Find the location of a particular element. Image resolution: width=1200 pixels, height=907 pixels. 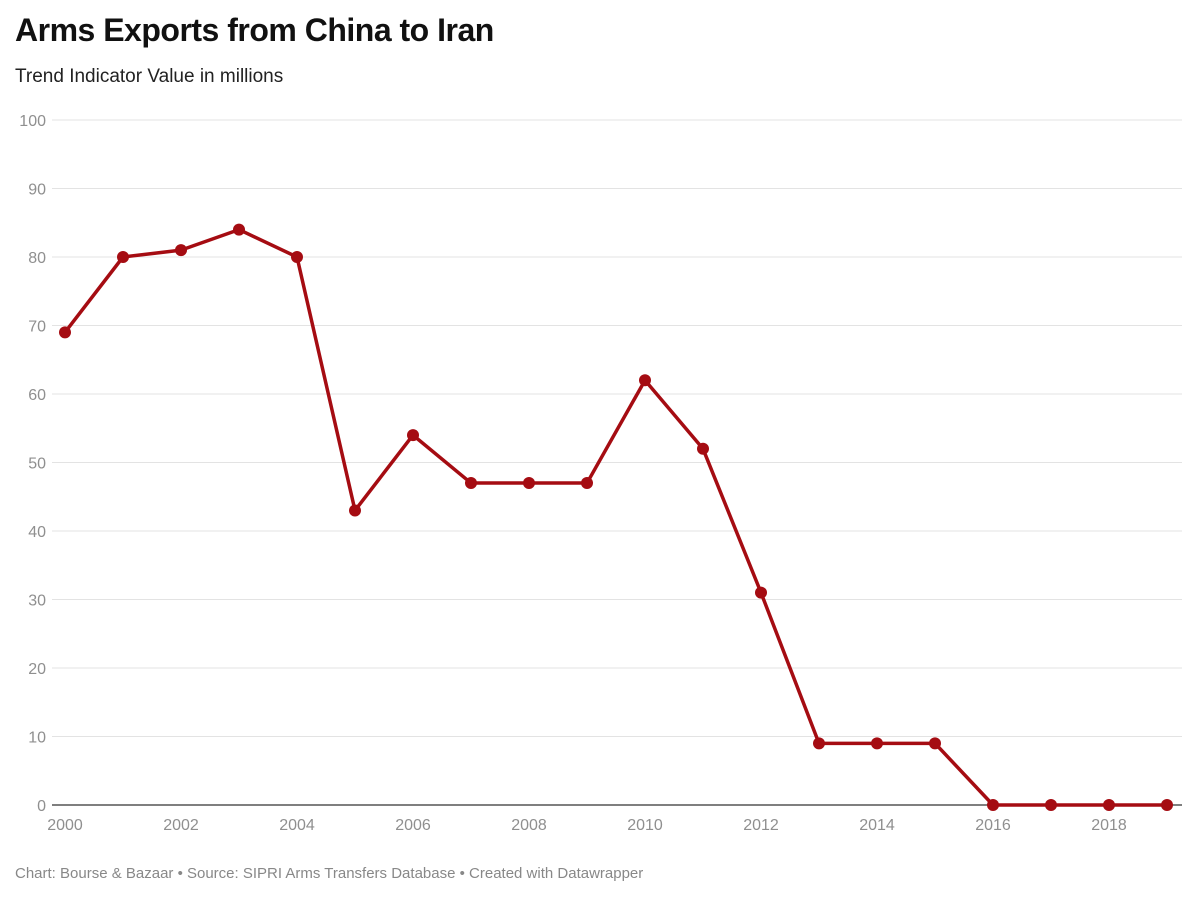

data-point-2003 is located at coordinates (239, 229).